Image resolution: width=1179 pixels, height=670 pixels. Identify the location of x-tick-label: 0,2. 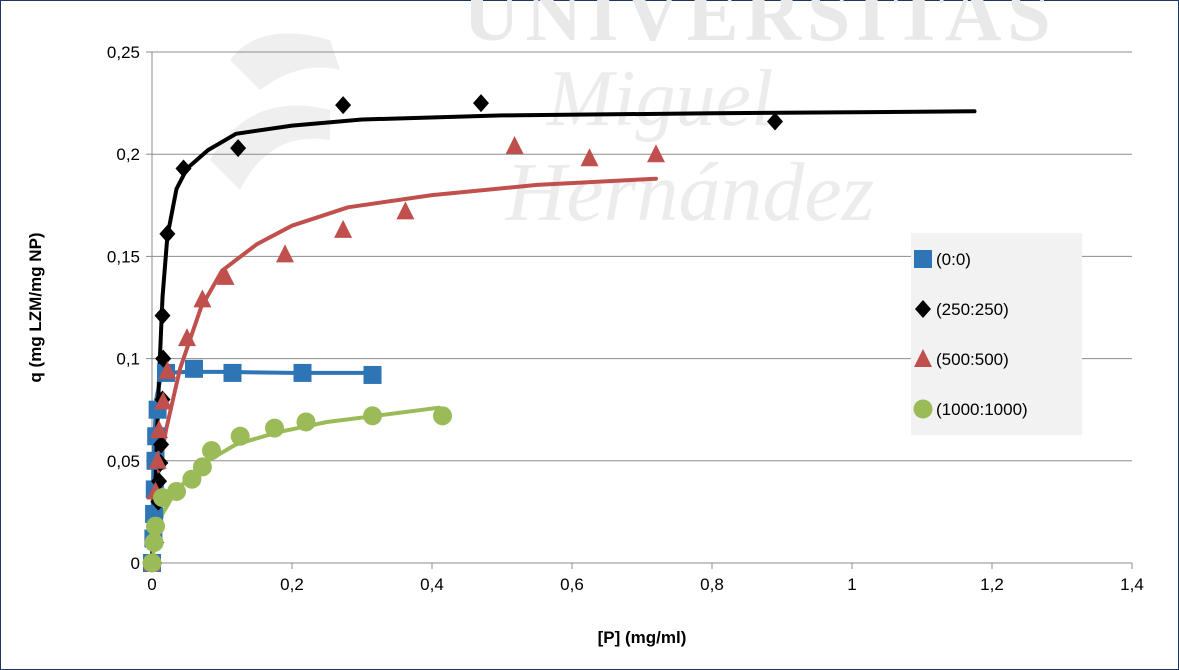
(292, 584).